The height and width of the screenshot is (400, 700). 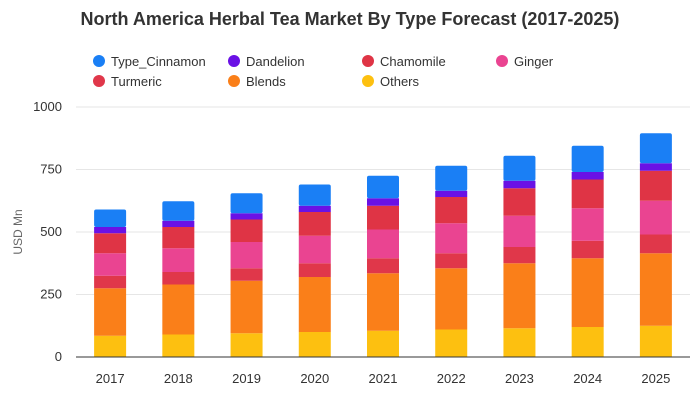 What do you see at coordinates (383, 266) in the screenshot?
I see `bar-stack-2021` at bounding box center [383, 266].